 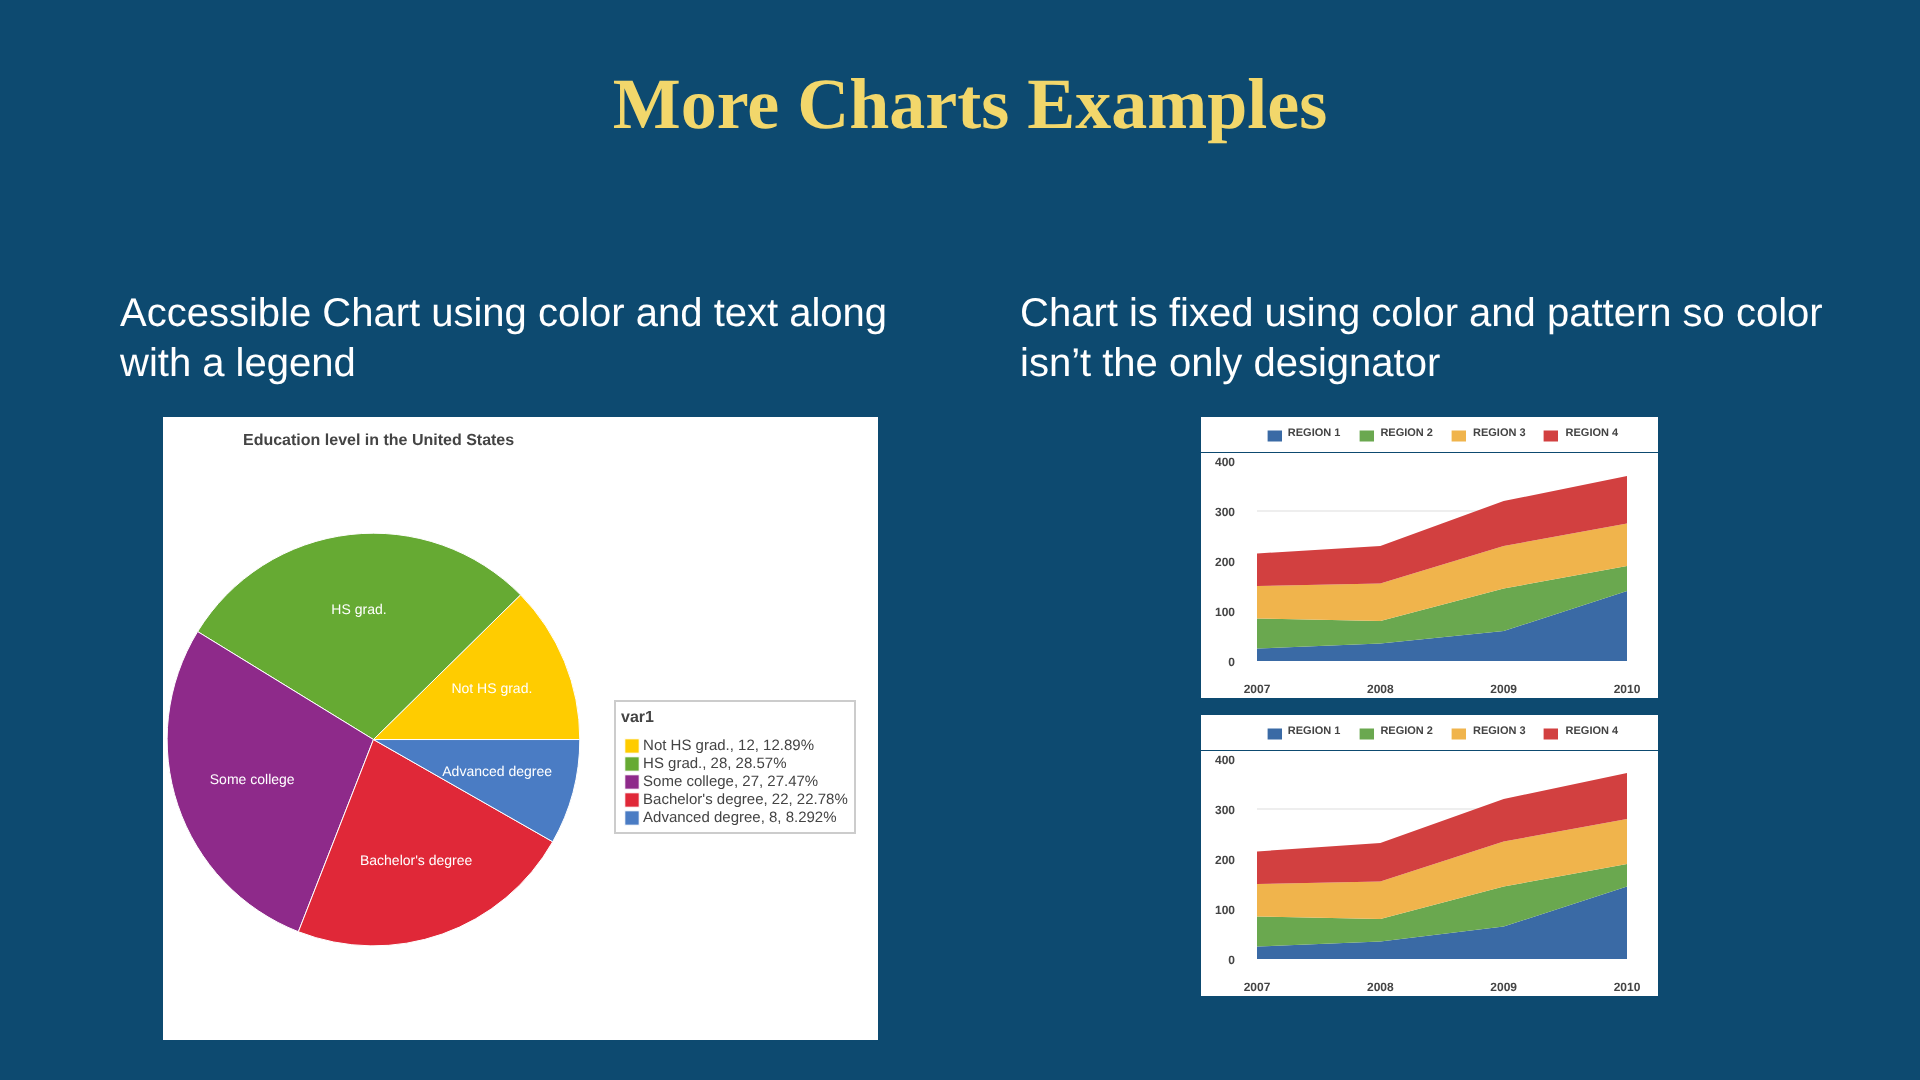 What do you see at coordinates (970, 105) in the screenshot?
I see `text: More Charts Examples` at bounding box center [970, 105].